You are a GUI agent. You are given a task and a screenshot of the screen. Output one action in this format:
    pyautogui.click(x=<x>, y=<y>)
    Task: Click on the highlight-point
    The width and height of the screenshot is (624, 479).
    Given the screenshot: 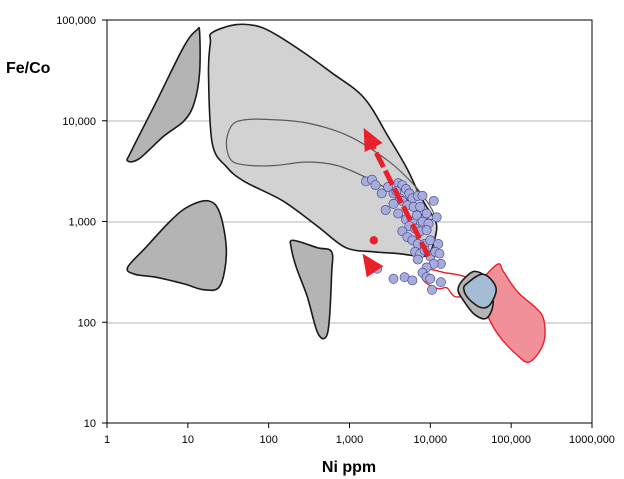 What is the action you would take?
    pyautogui.click(x=373, y=240)
    